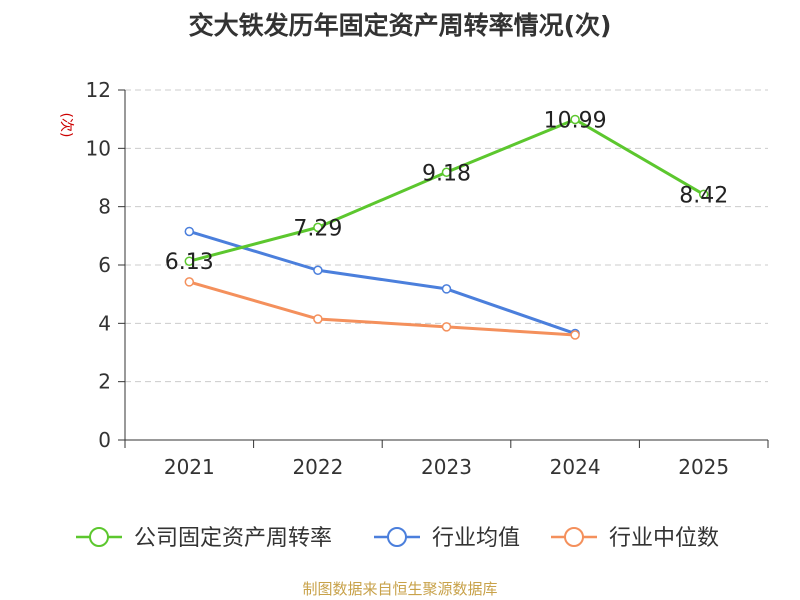  I want to click on data-label: 7.29, so click(317, 228).